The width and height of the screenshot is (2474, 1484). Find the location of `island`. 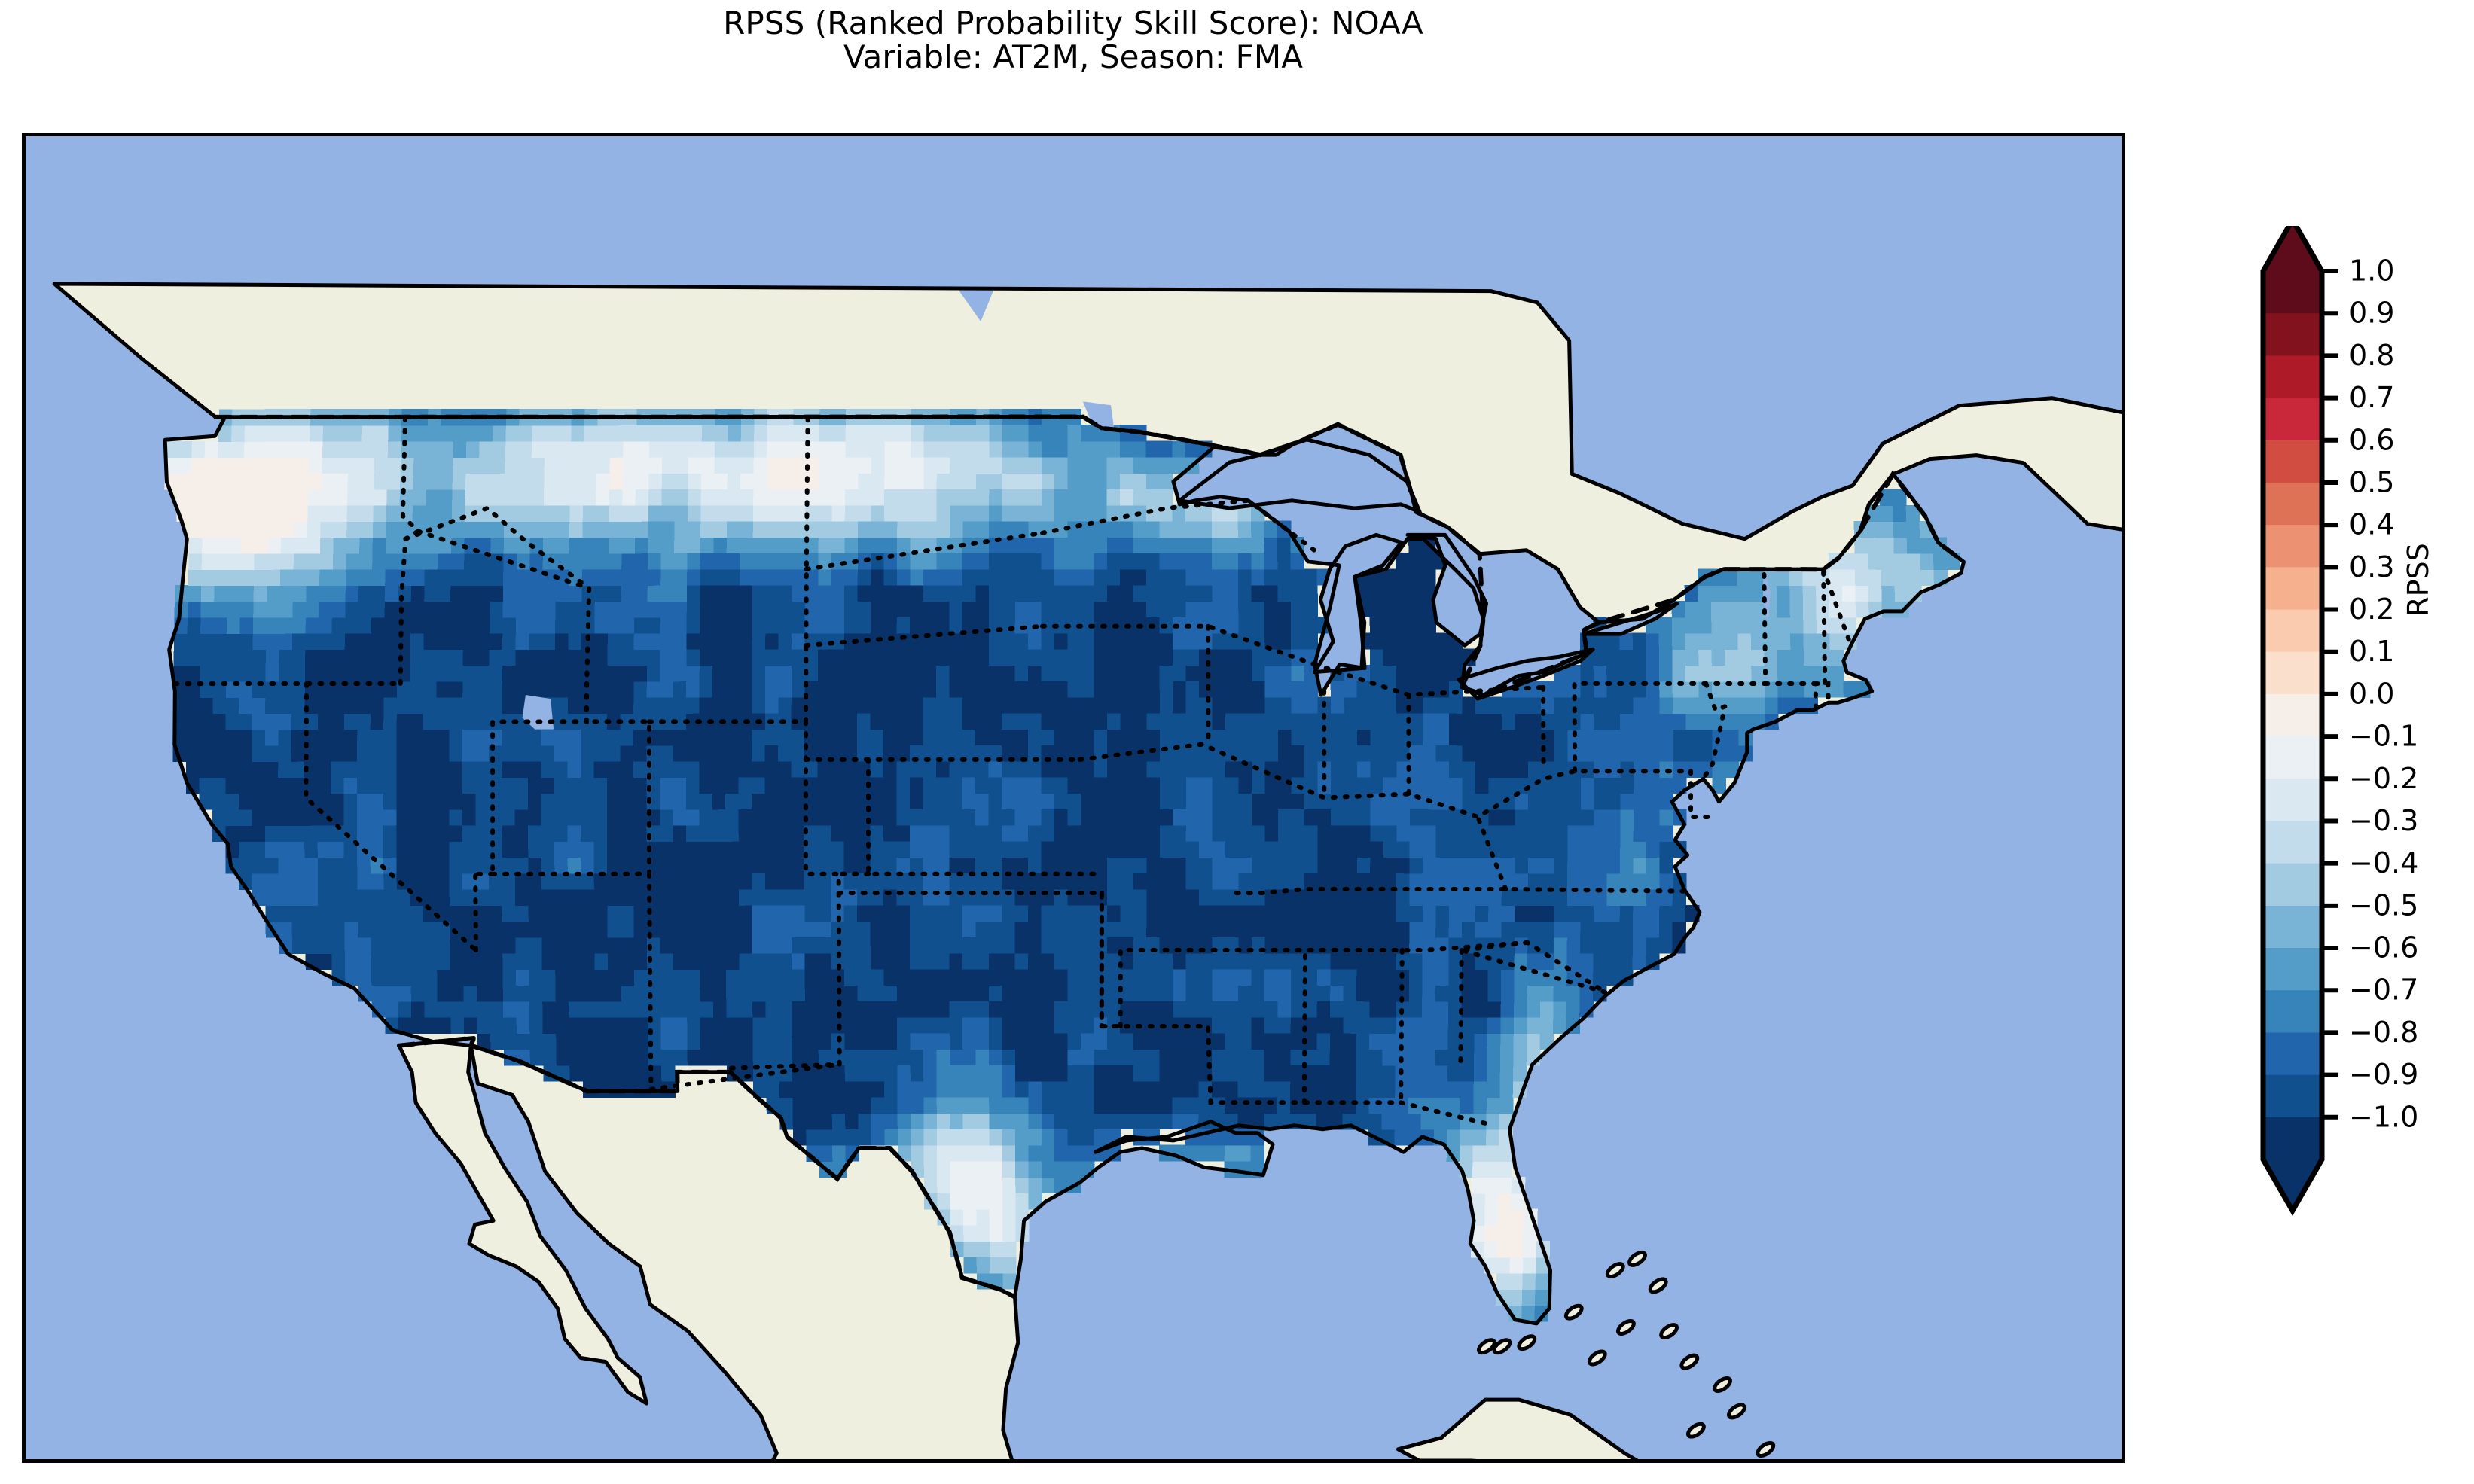

island is located at coordinates (1615, 1270).